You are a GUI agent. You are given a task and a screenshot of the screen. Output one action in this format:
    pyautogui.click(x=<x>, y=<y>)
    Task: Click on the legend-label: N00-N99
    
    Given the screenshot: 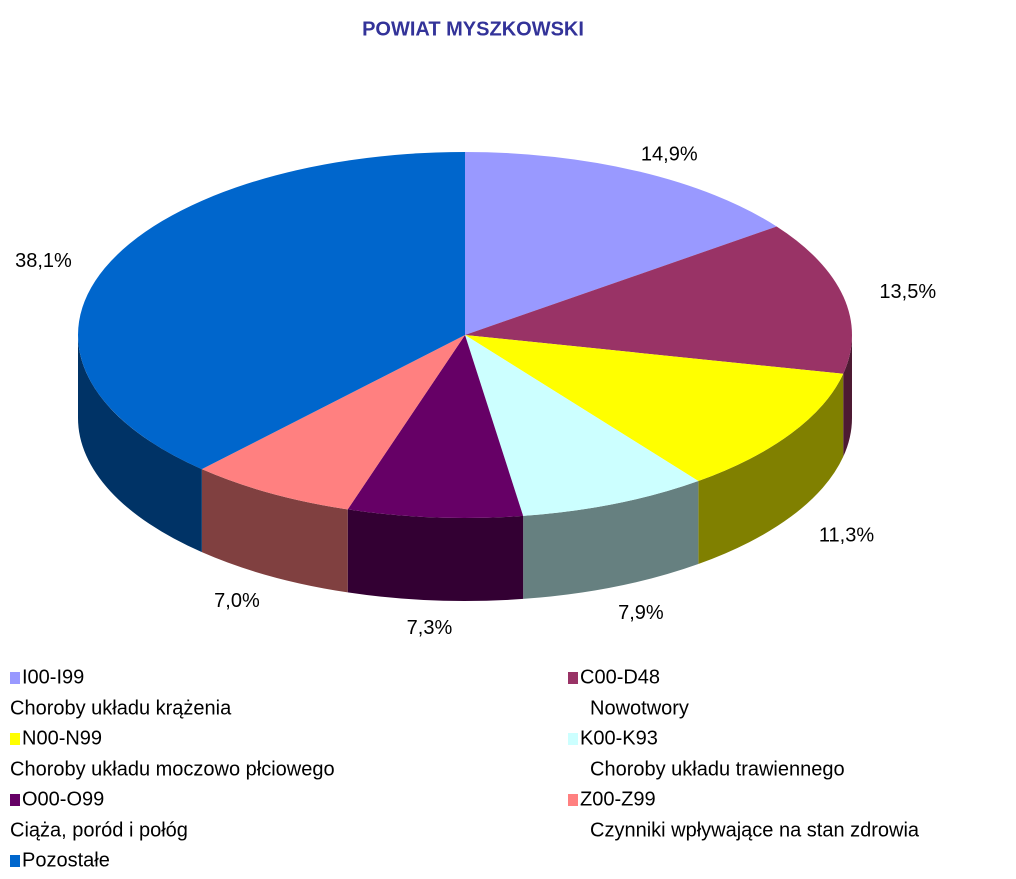 What is the action you would take?
    pyautogui.click(x=62, y=738)
    